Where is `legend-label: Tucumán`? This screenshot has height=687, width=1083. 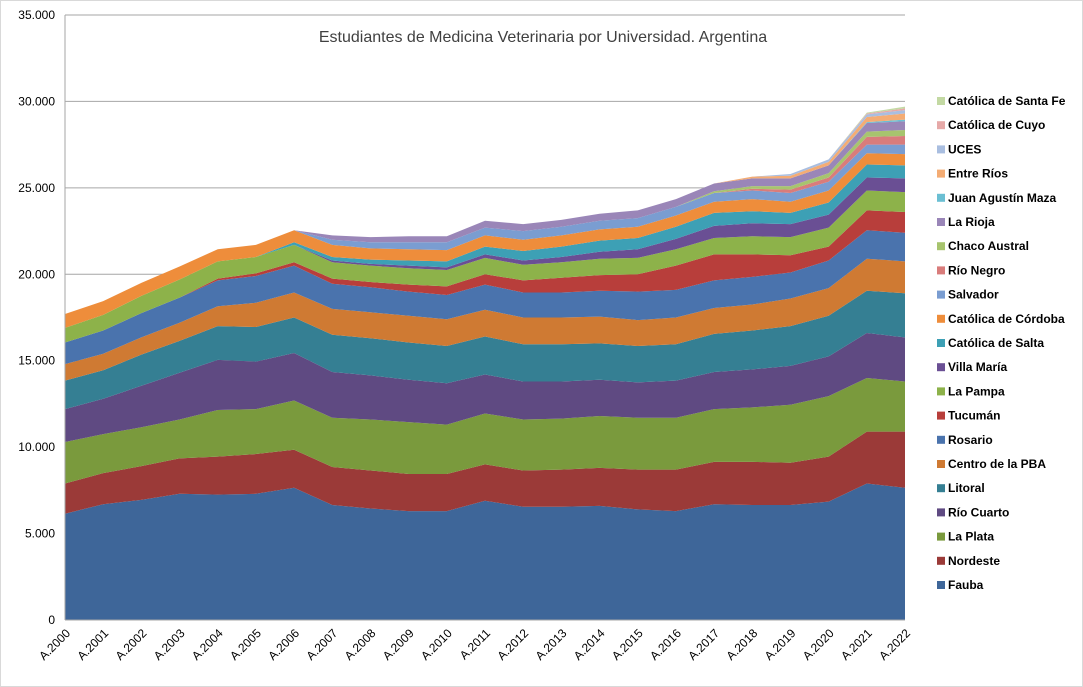
legend-label: Tucumán is located at coordinates (974, 416).